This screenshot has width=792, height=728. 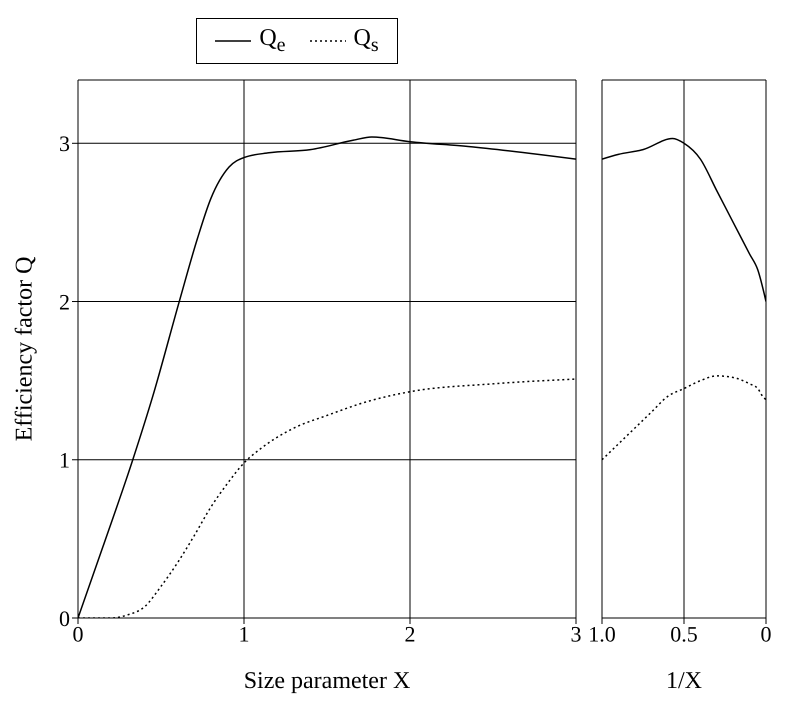 What do you see at coordinates (410, 634) in the screenshot?
I see `x-tick-label: 2` at bounding box center [410, 634].